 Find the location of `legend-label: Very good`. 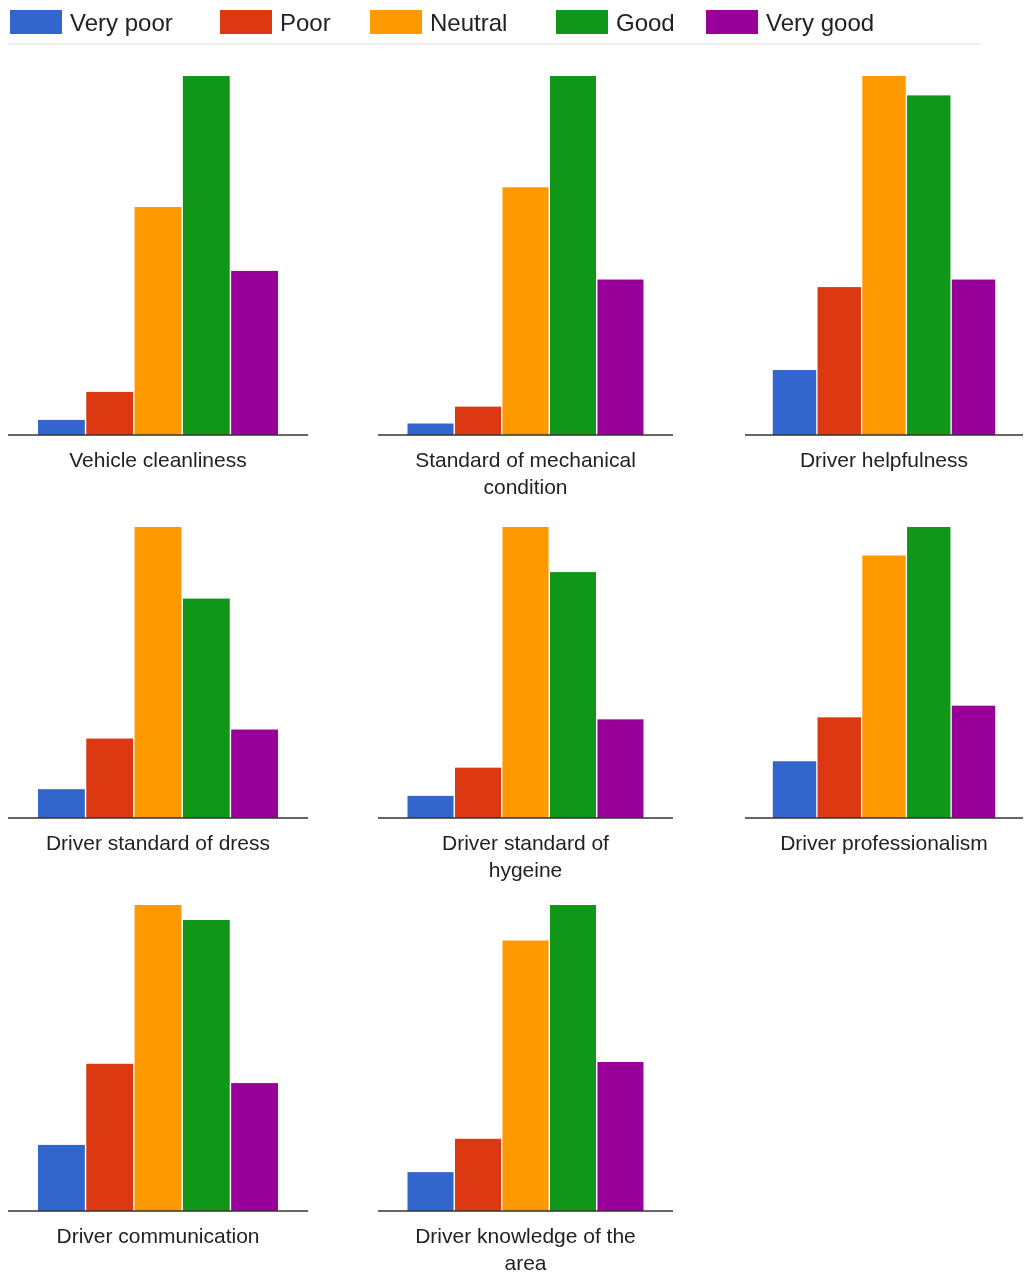

legend-label: Very good is located at coordinates (820, 22).